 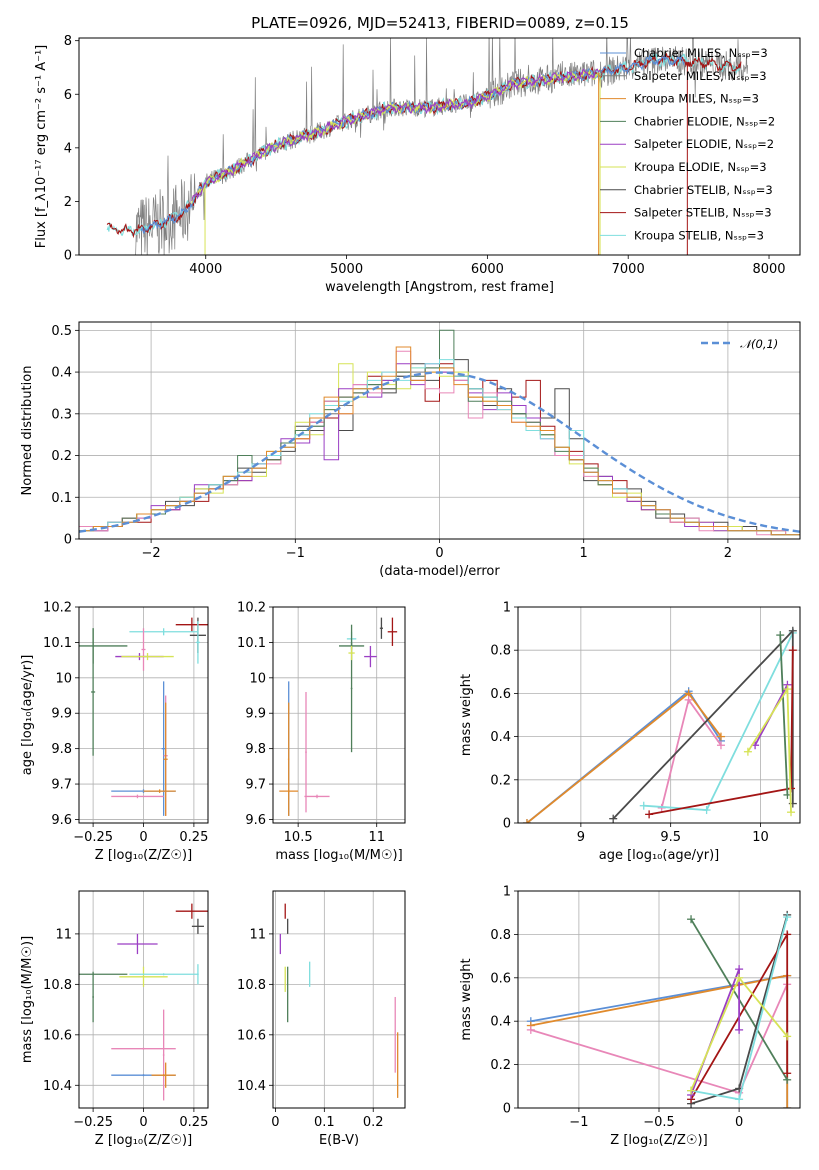 I want to click on y-tick-label: 6, so click(x=68, y=95).